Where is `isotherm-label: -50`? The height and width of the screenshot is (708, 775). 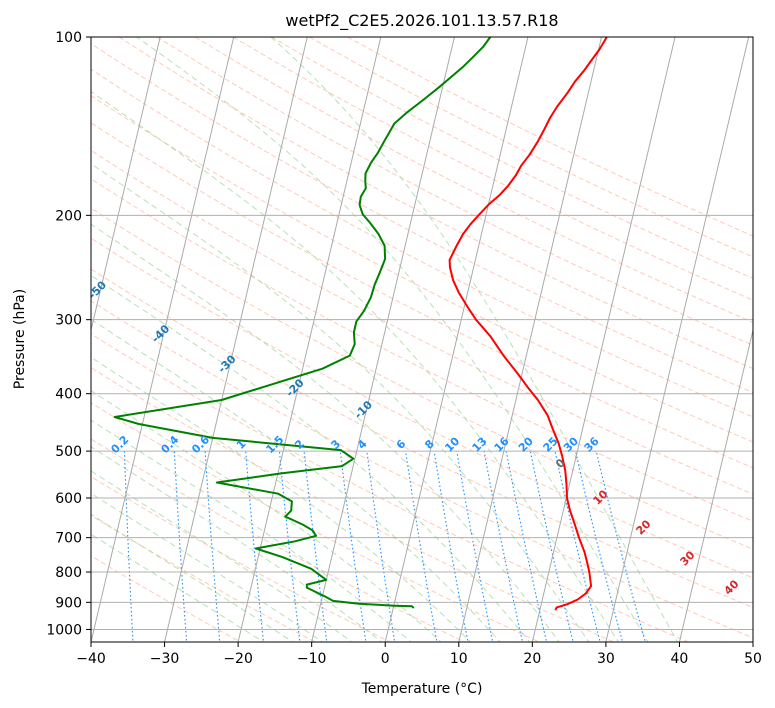 isotherm-label: -50 is located at coordinates (97, 289).